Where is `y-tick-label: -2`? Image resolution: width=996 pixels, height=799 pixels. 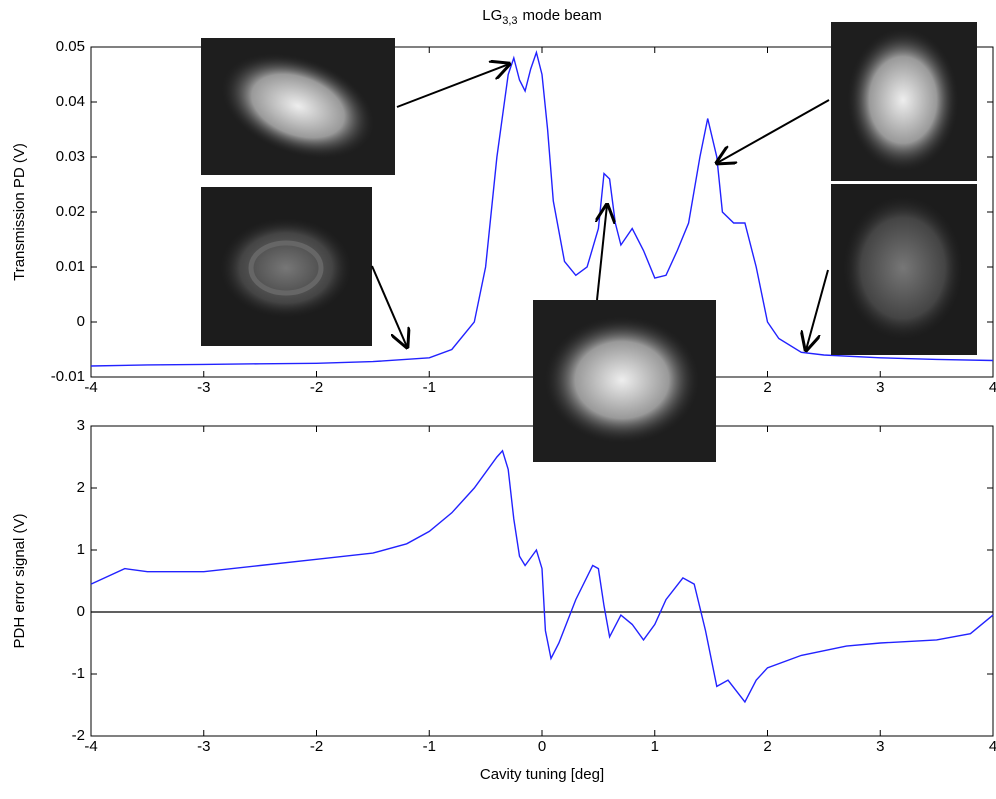
y-tick-label: -2 is located at coordinates (78, 735).